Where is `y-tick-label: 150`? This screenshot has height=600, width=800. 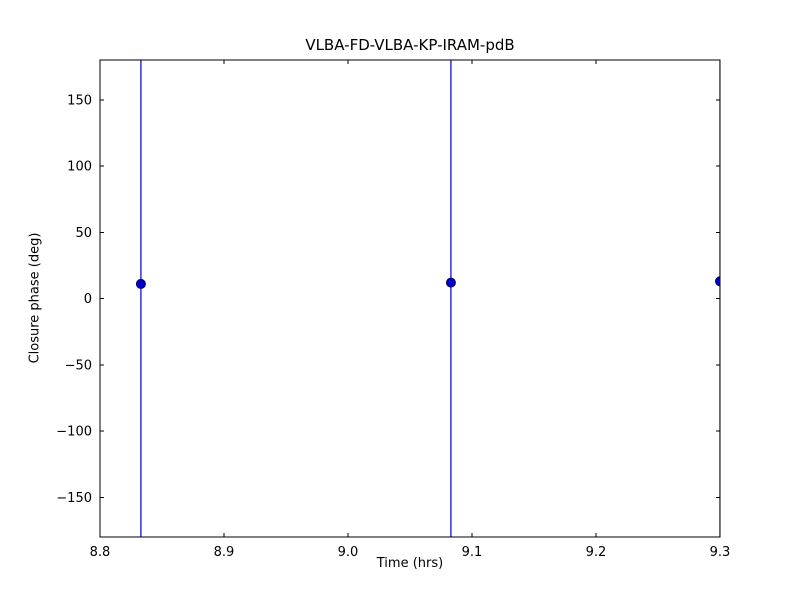
y-tick-label: 150 is located at coordinates (79, 100).